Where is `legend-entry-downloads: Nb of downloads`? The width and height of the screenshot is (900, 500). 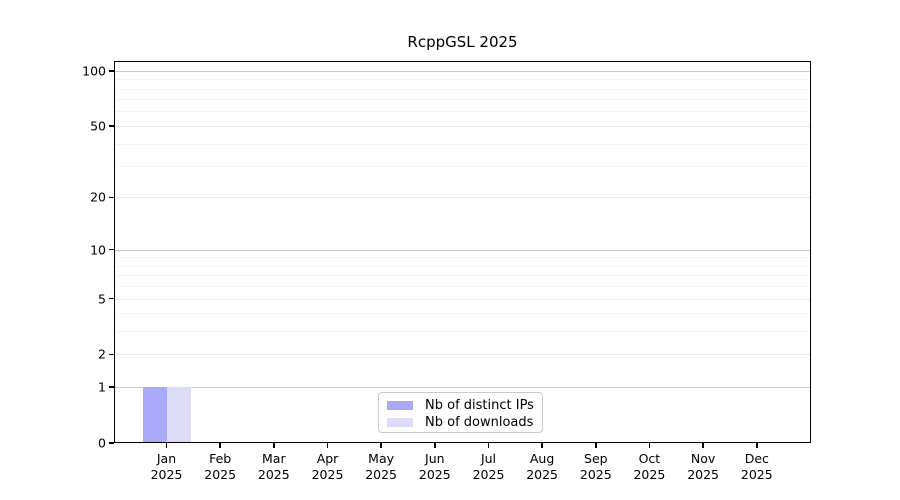 legend-entry-downloads: Nb of downloads is located at coordinates (460, 422).